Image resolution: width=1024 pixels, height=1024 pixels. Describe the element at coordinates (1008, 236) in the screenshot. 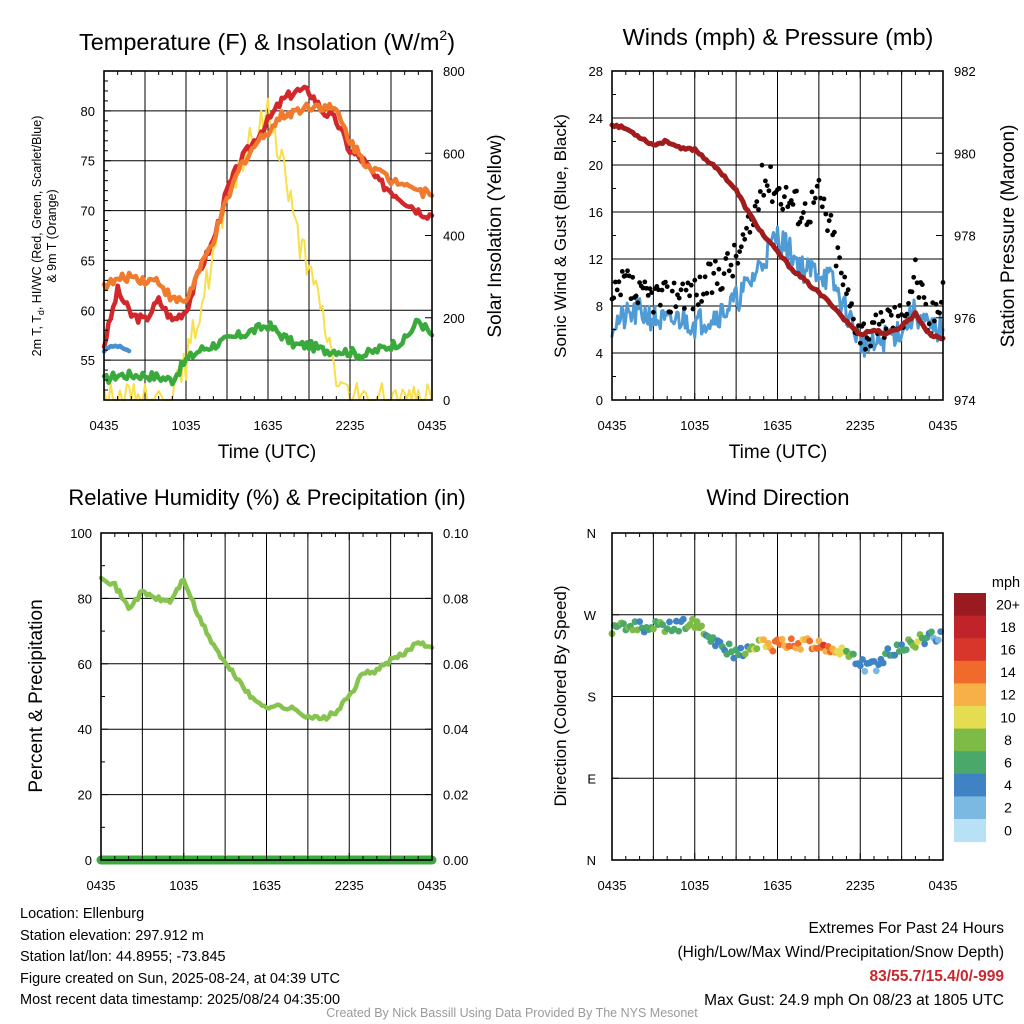

I see `winds-ylabel-right: Station Pressure (Maroon)` at that location.